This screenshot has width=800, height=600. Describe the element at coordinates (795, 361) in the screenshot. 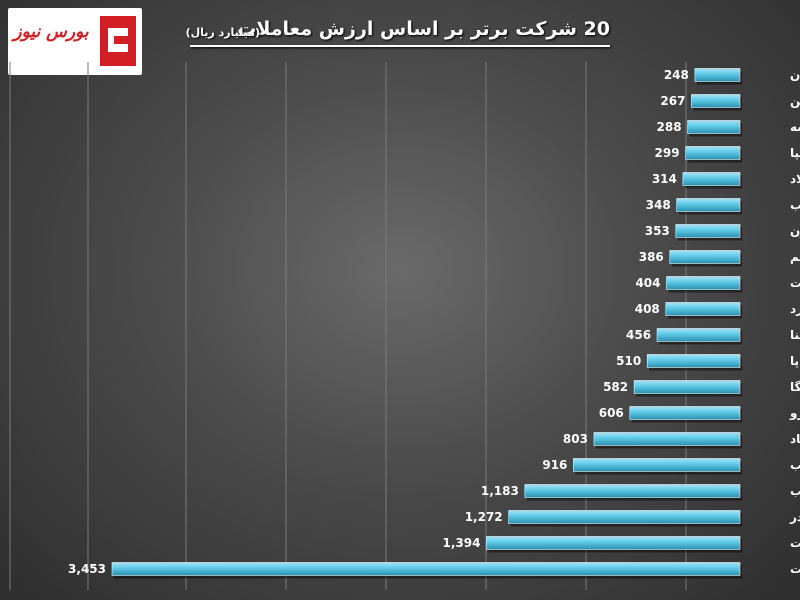

I see `category-label: خساپا` at that location.